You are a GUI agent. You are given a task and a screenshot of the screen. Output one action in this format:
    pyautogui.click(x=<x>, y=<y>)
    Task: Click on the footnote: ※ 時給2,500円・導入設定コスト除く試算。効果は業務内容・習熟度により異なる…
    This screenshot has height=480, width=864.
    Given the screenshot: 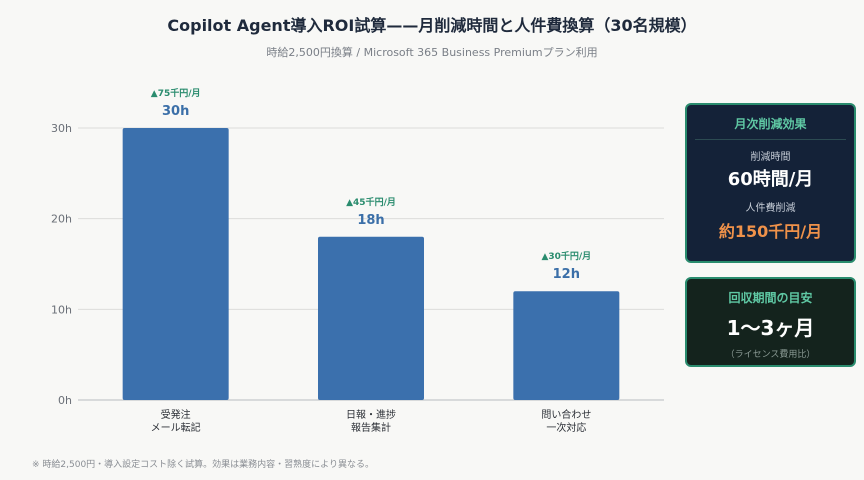 What is the action you would take?
    pyautogui.click(x=203, y=465)
    